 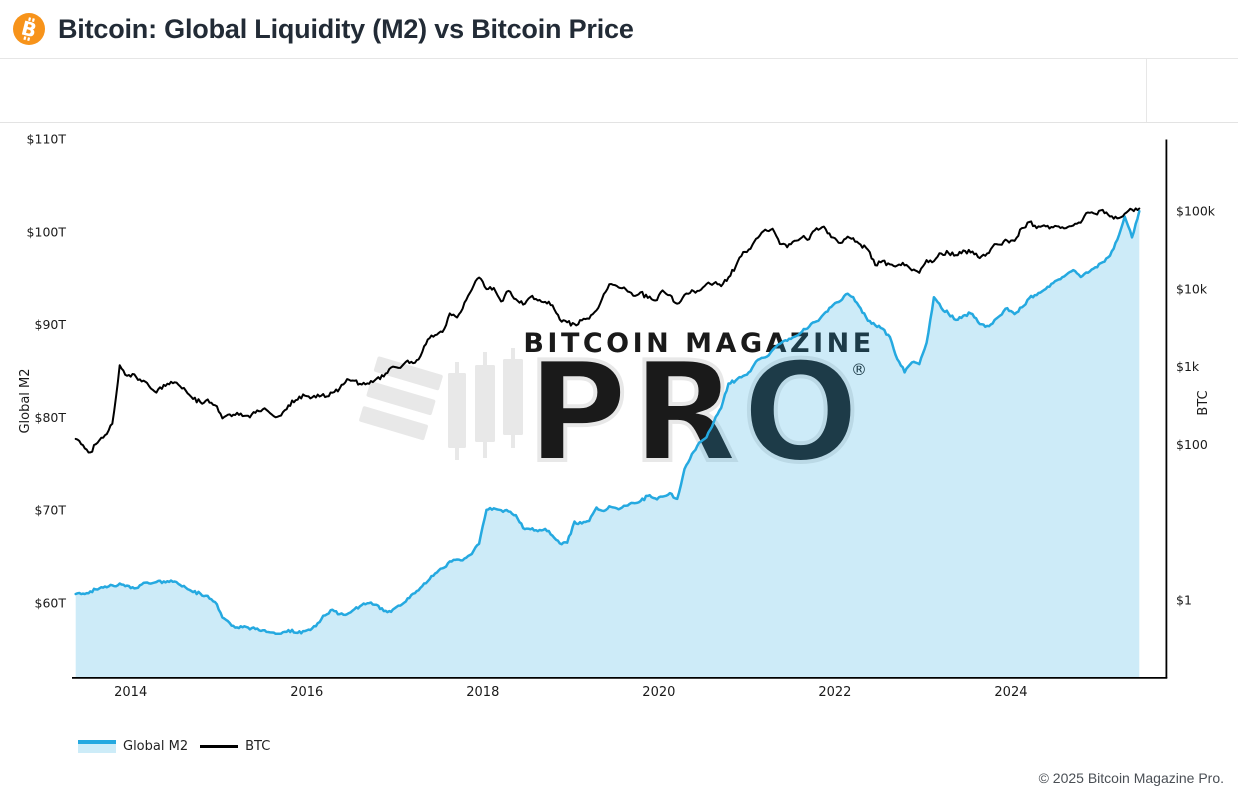 I want to click on legend-item-global-m2: Global M2, so click(x=133, y=746).